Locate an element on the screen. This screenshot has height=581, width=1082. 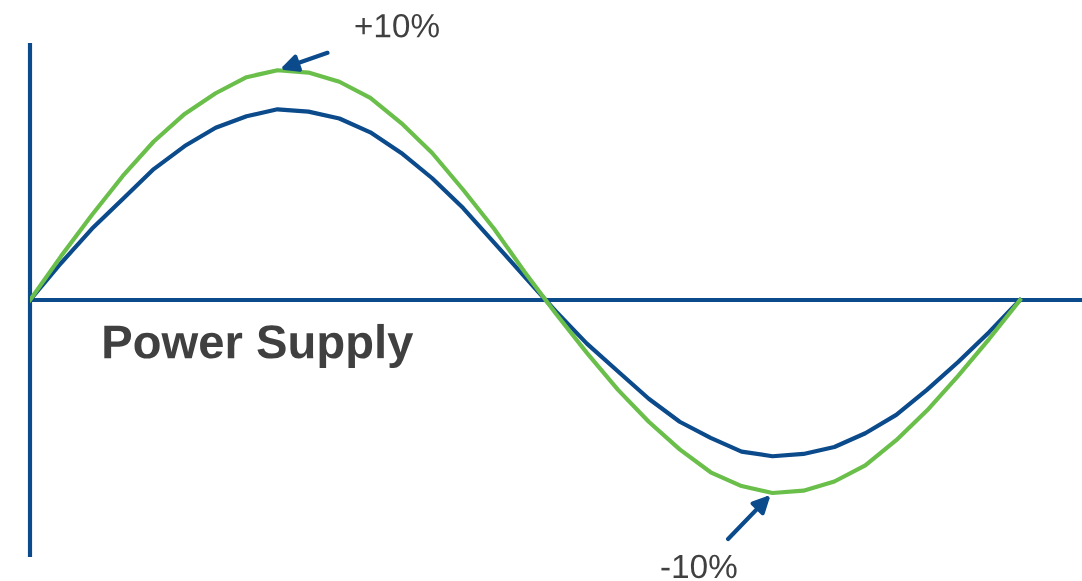
text: Power Supply is located at coordinates (259, 345).